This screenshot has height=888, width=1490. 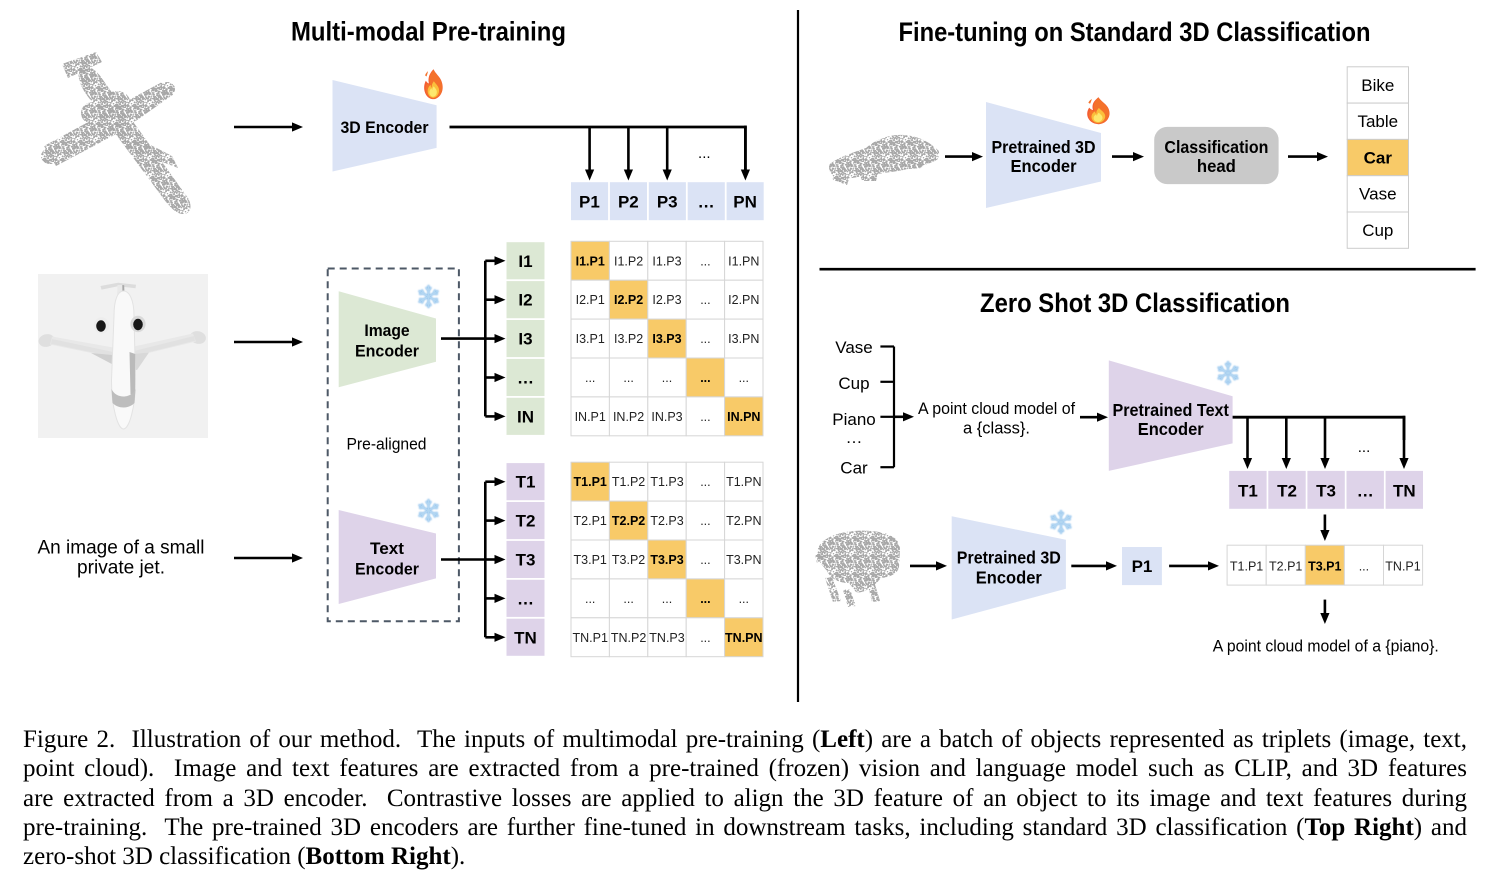 What do you see at coordinates (628, 202) in the screenshot?
I see `svg-text: P2` at bounding box center [628, 202].